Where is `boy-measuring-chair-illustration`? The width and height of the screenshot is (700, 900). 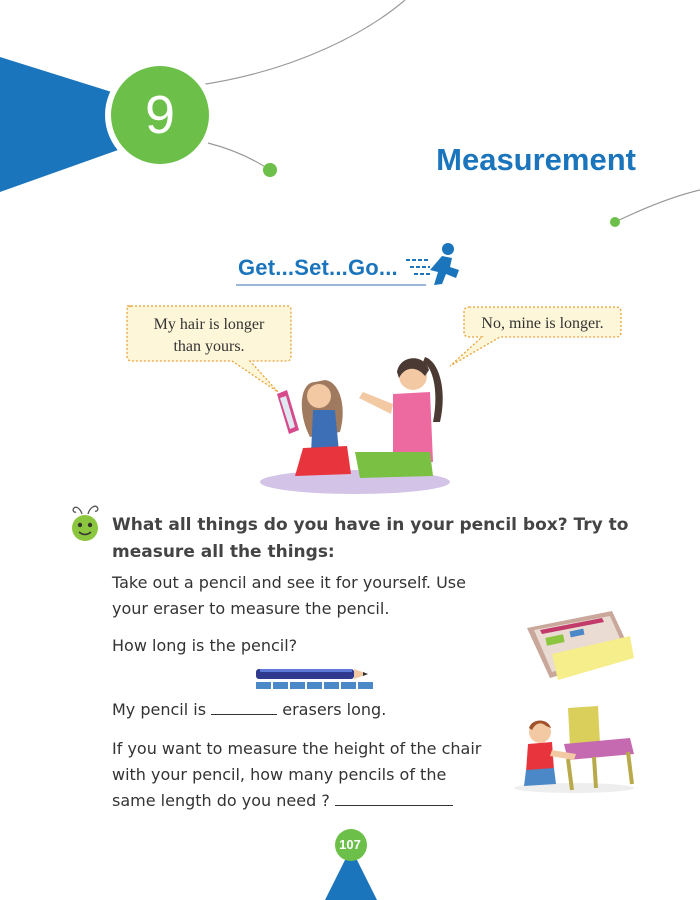
boy-measuring-chair-illustration is located at coordinates (574, 749).